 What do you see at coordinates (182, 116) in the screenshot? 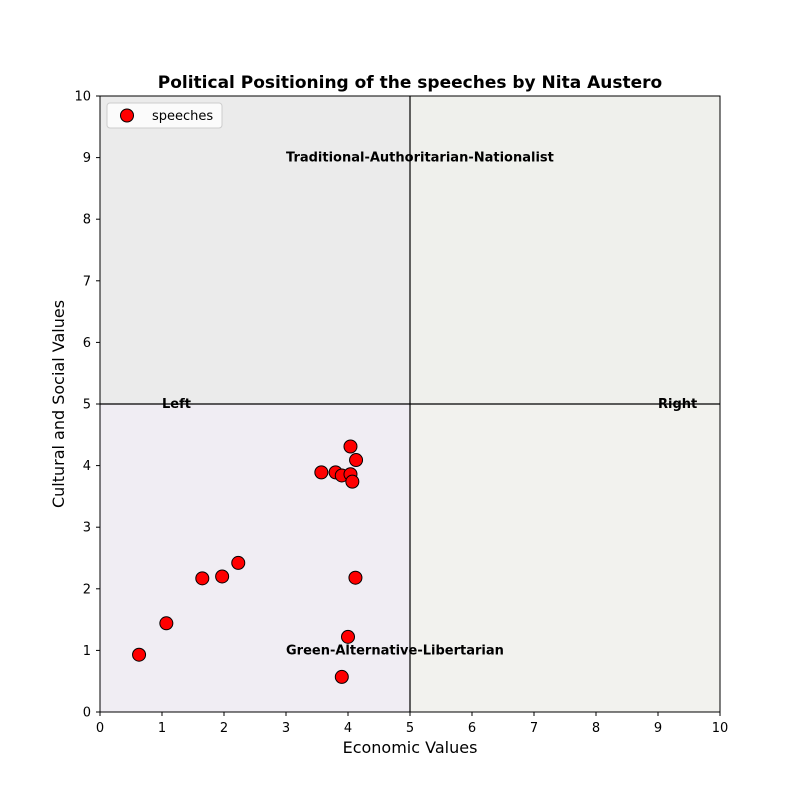
I see `legend-label: speeches` at bounding box center [182, 116].